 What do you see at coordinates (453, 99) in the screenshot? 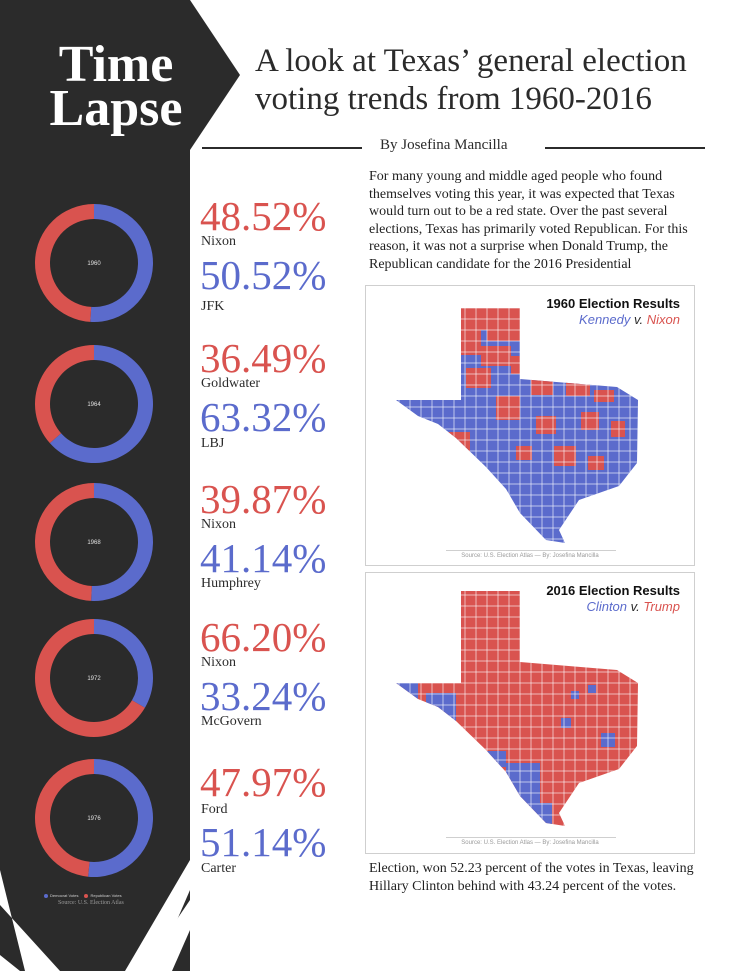
I see `headline-line2: voting trends from 1960-2016` at bounding box center [453, 99].